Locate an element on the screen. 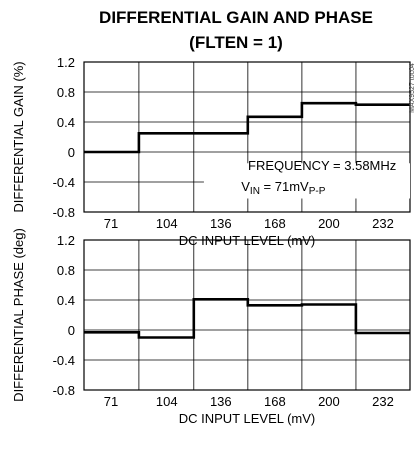 This screenshot has width=418, height=469. annotation-background is located at coordinates (306, 181).